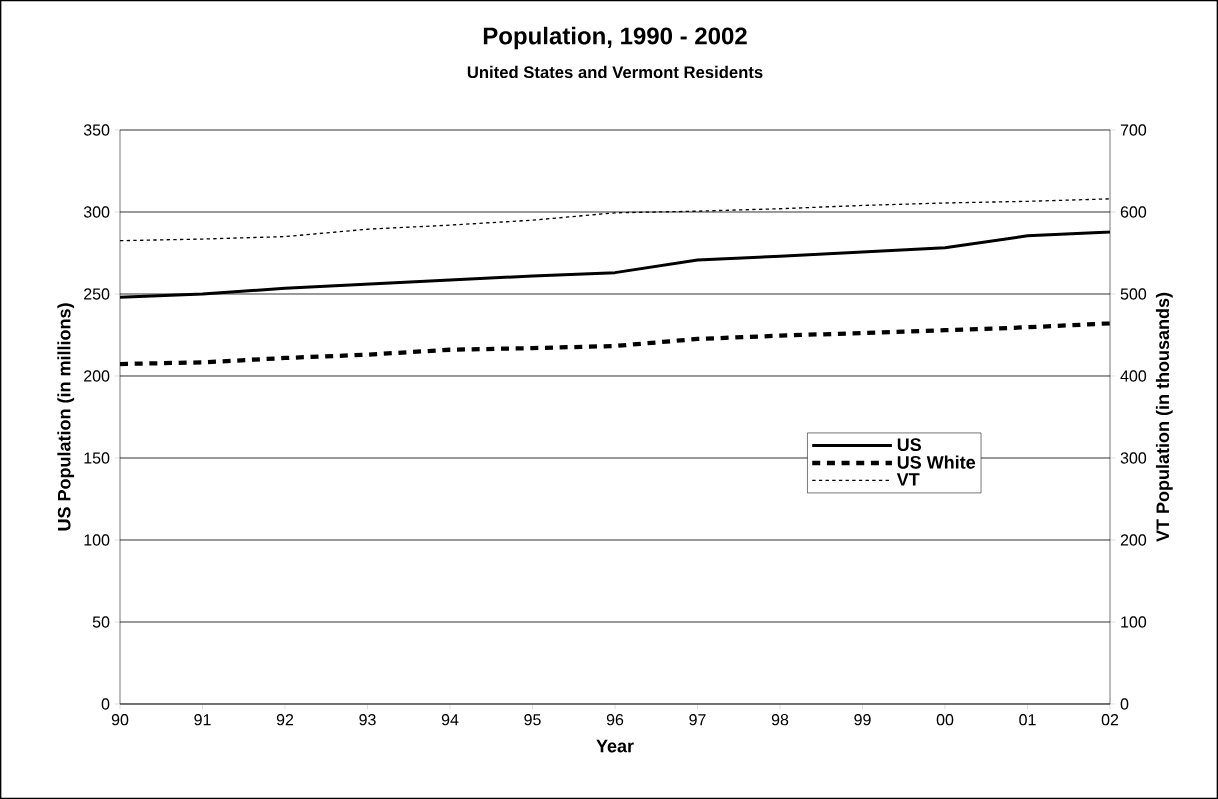 Image resolution: width=1218 pixels, height=799 pixels. What do you see at coordinates (285, 720) in the screenshot?
I see `x-tick-label: 92` at bounding box center [285, 720].